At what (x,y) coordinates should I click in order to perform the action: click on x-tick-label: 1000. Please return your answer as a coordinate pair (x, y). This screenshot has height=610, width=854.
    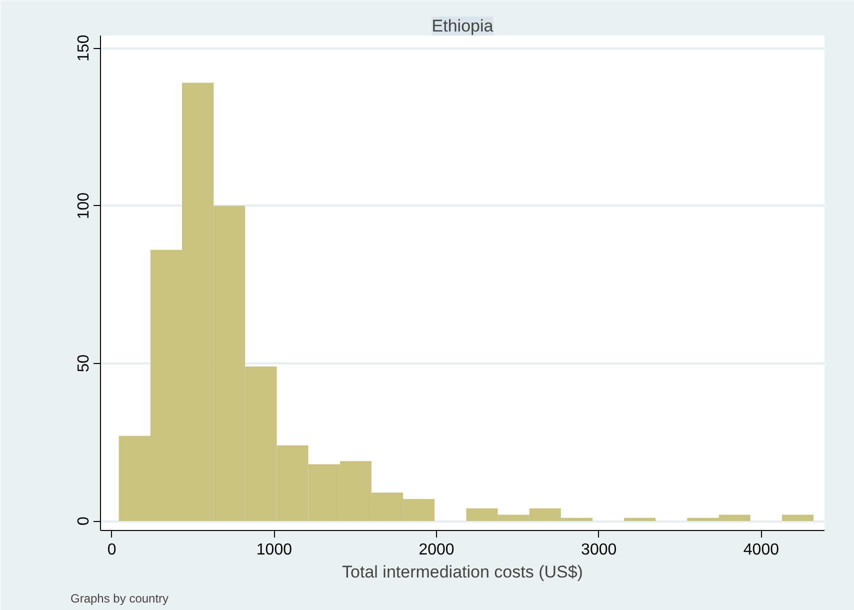
    Looking at the image, I should click on (274, 550).